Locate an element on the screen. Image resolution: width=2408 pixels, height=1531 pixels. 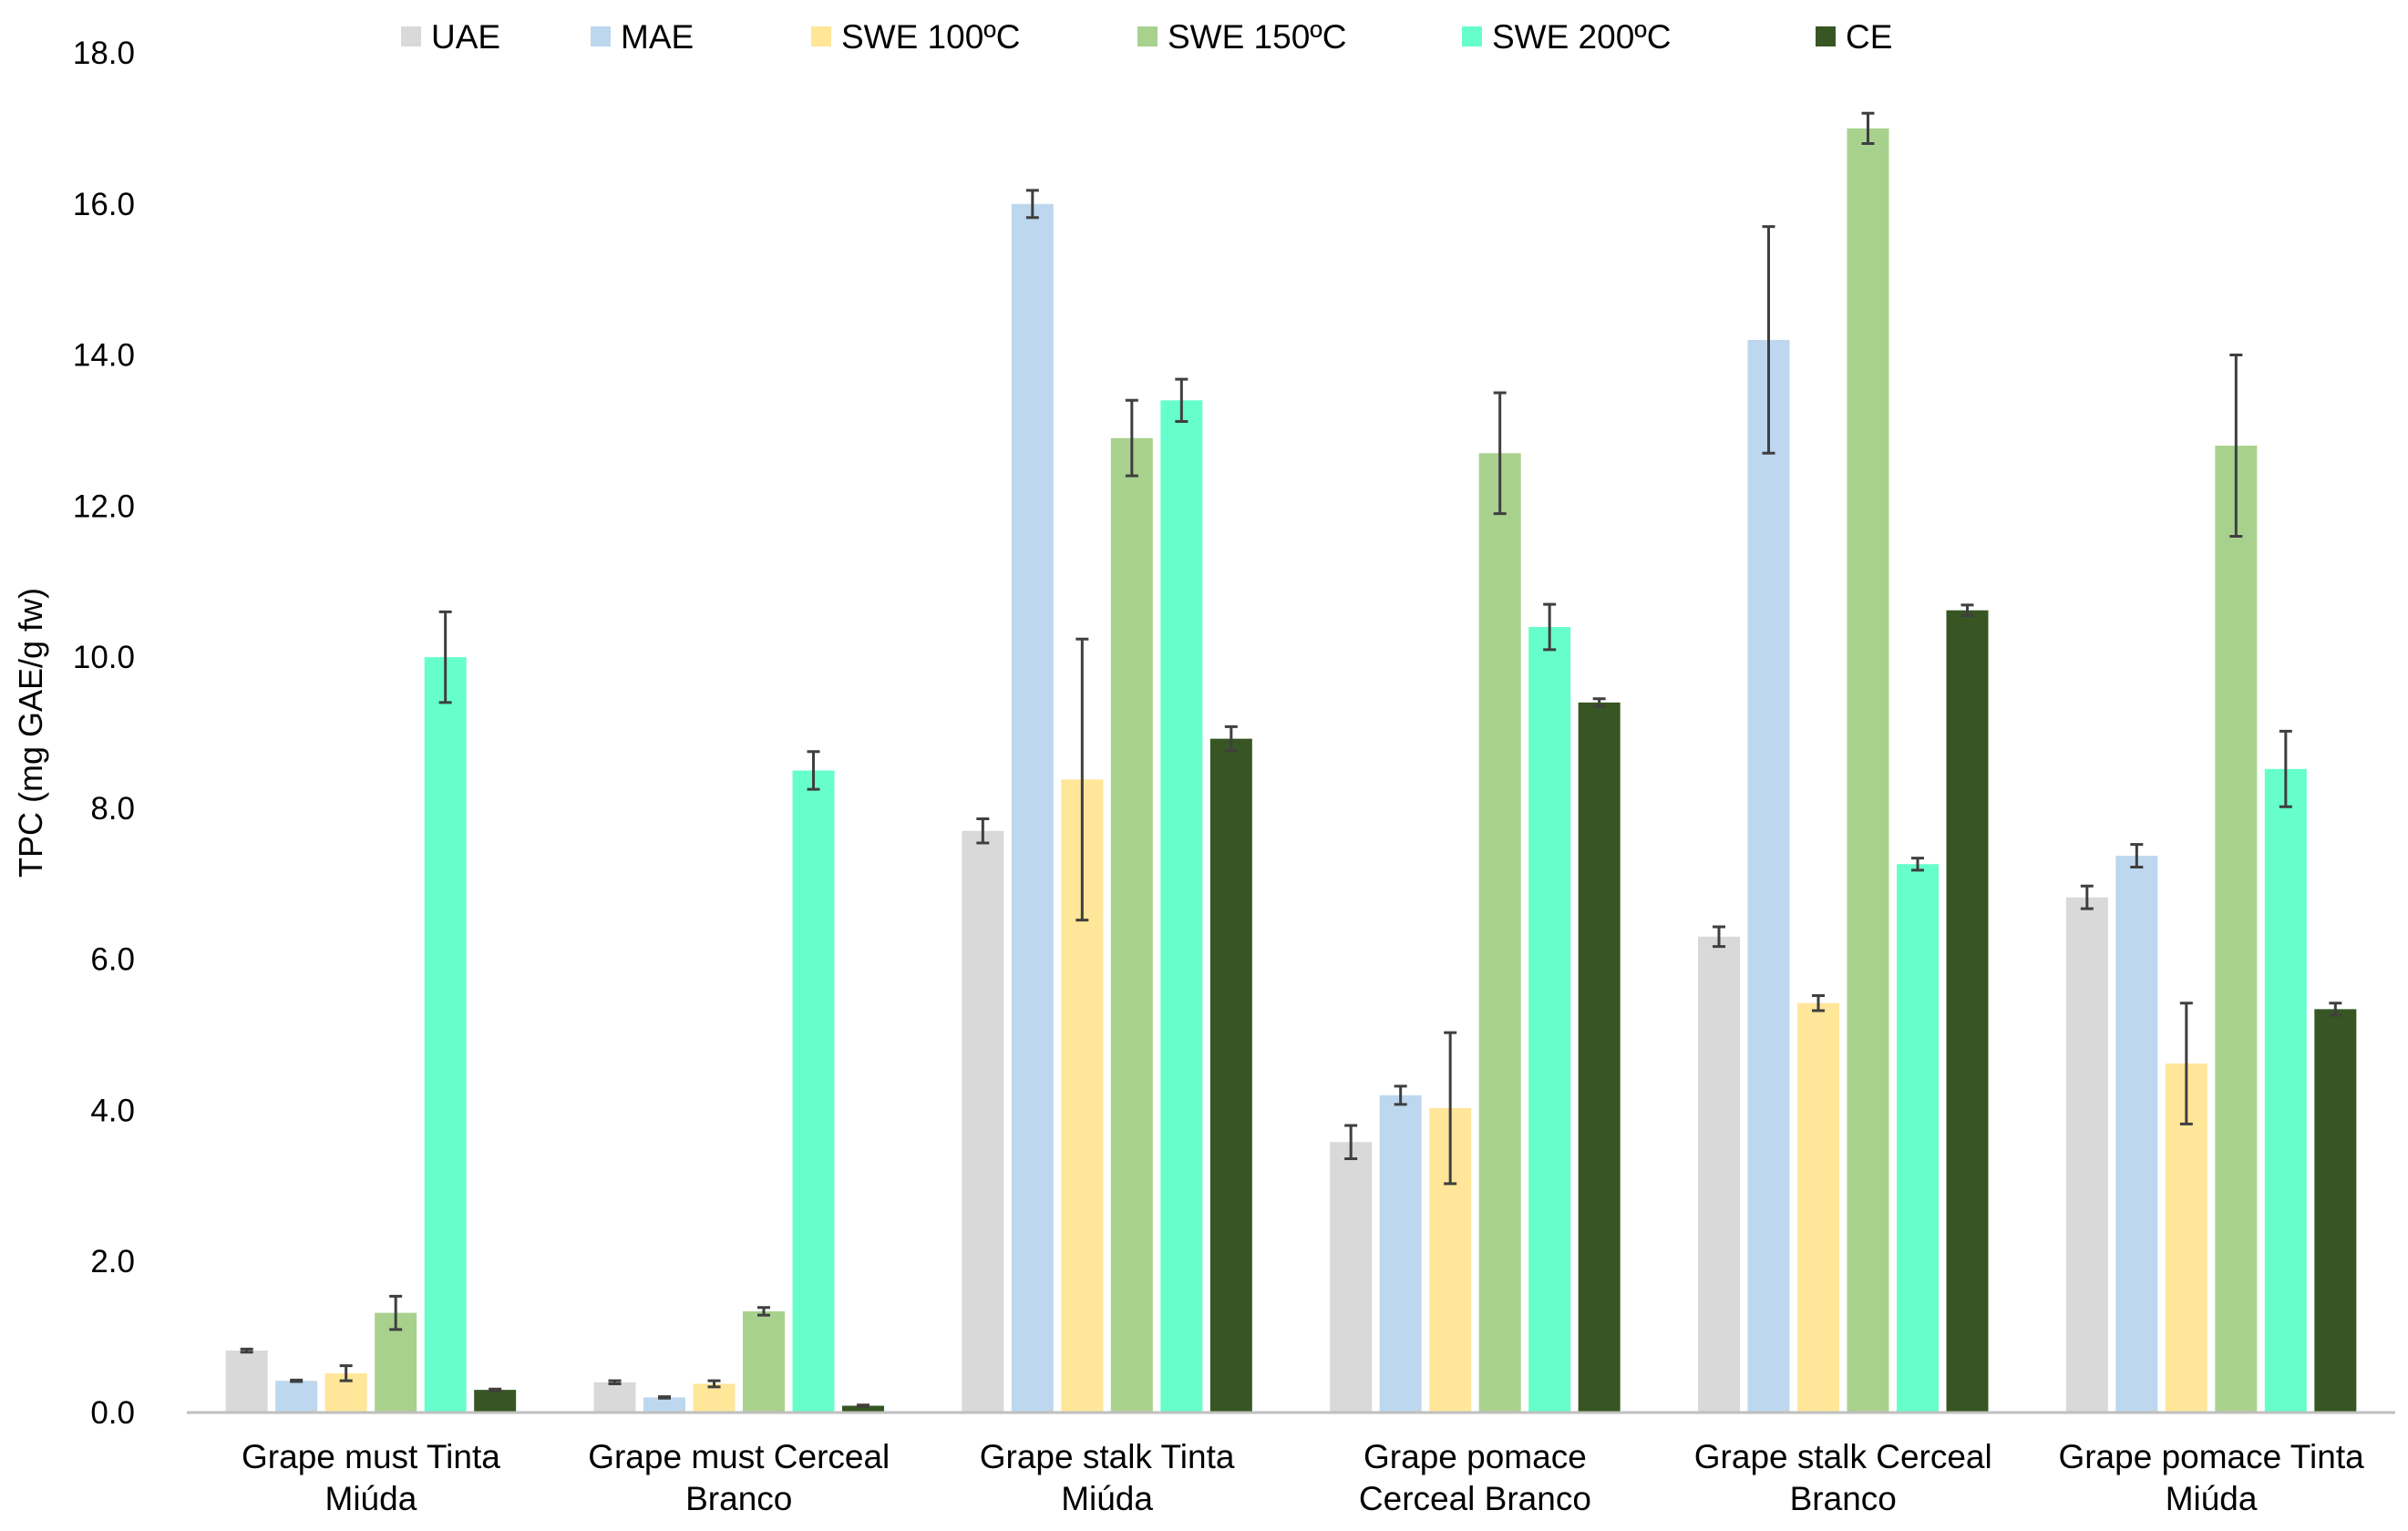
legend-label: SWE 200ºC is located at coordinates (1582, 37).